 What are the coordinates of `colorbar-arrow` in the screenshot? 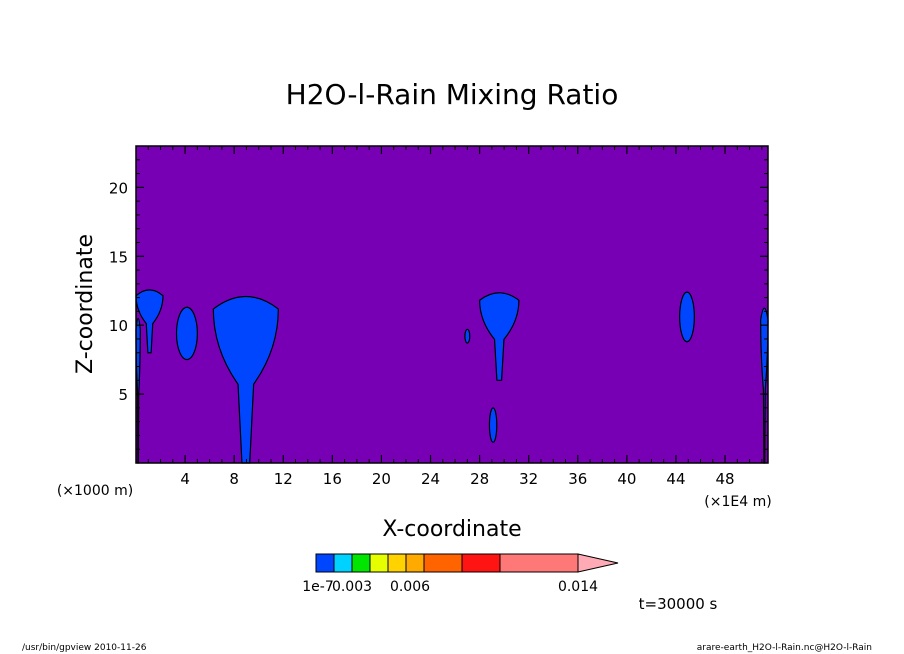 It's located at (598, 563).